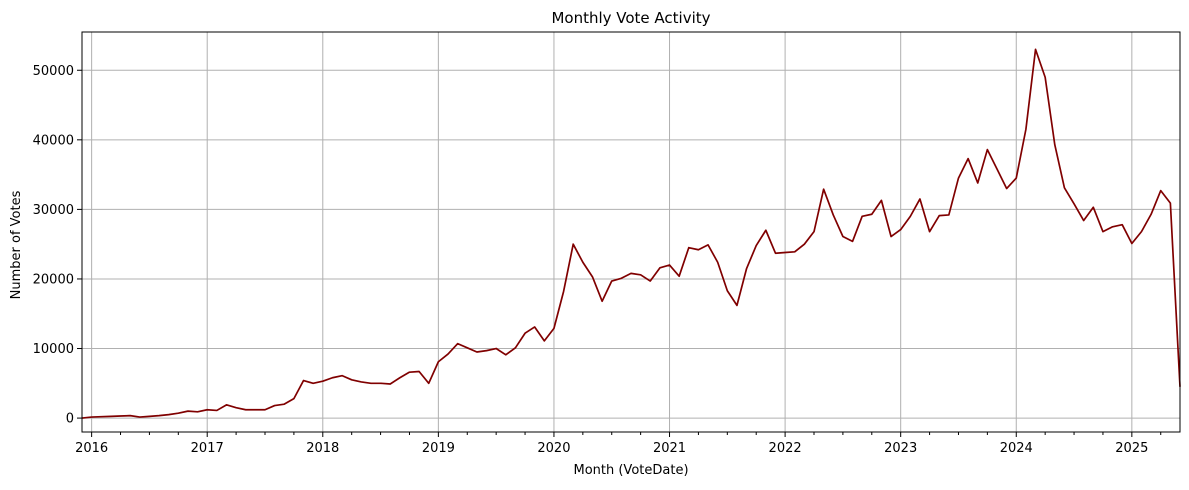 This screenshot has width=1189, height=490. Describe the element at coordinates (53, 140) in the screenshot. I see `y-tick-label: 40000` at that location.